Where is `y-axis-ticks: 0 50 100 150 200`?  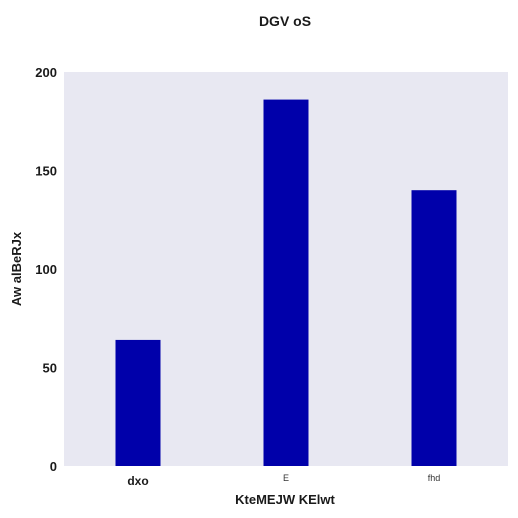
y-axis-ticks: 0 50 100 150 200 is located at coordinates (46, 269).